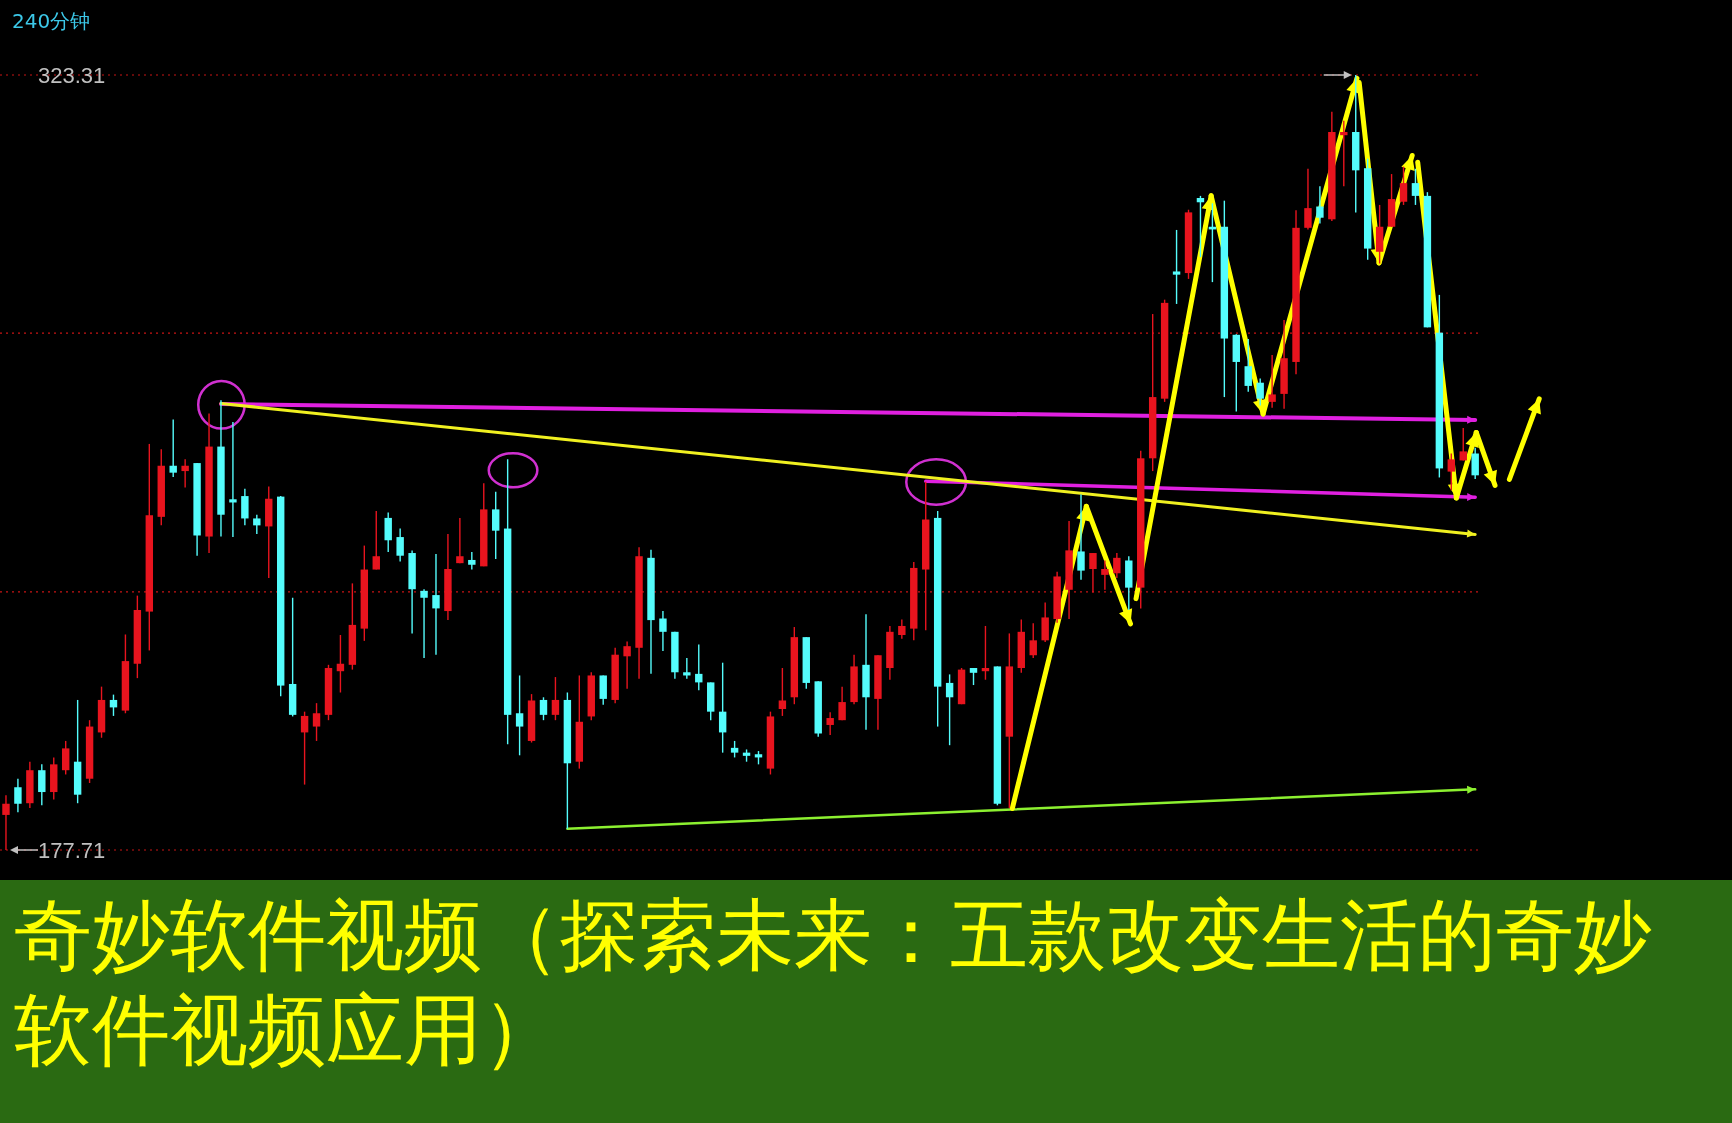 The image size is (1732, 1123). I want to click on chart-subtitle: 240分钟, so click(51, 21).